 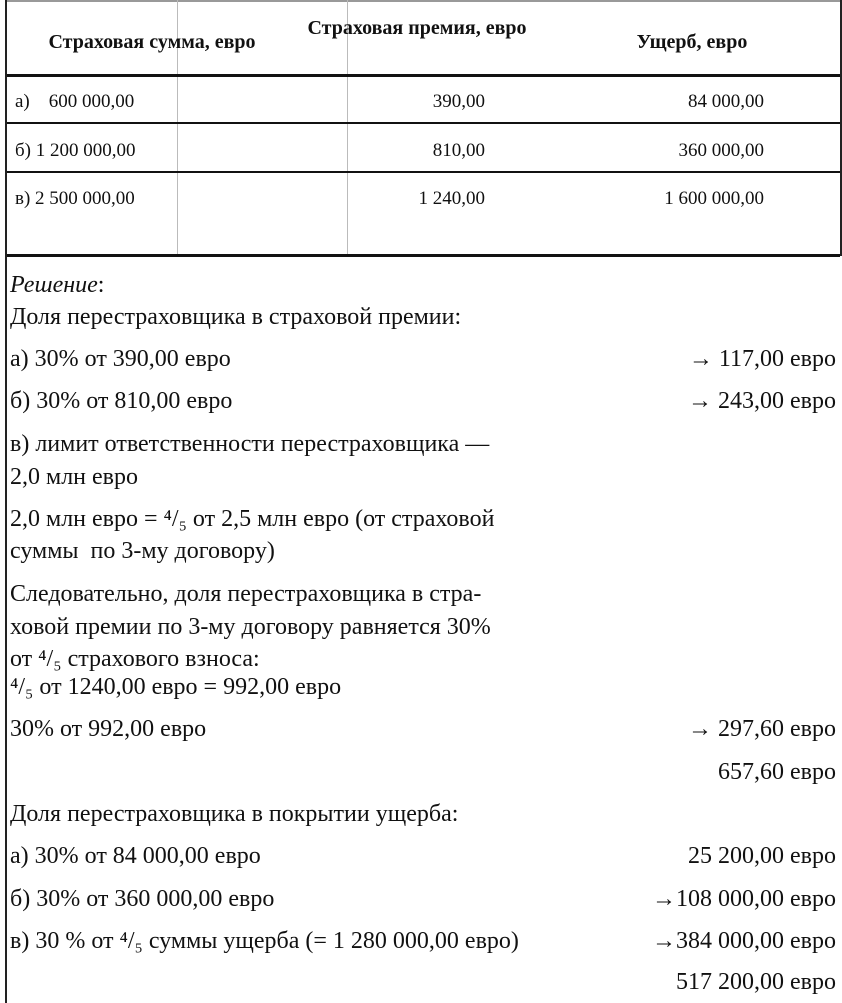 I want to click on table-bottom-border, so click(x=423, y=255).